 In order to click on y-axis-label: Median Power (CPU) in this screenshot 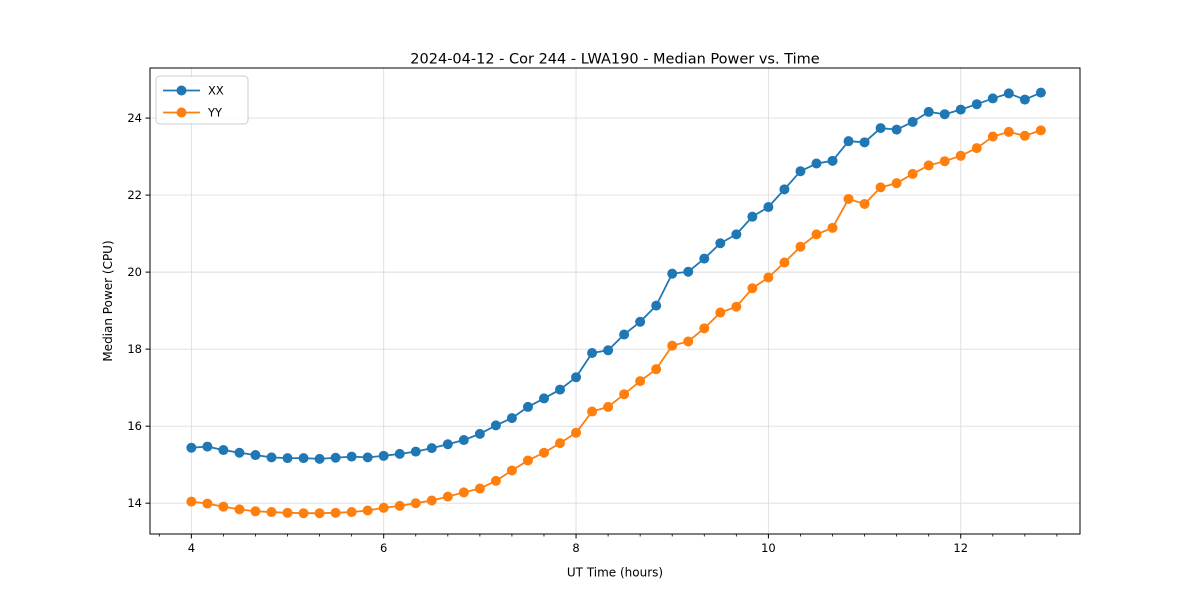, I will do `click(108, 300)`.